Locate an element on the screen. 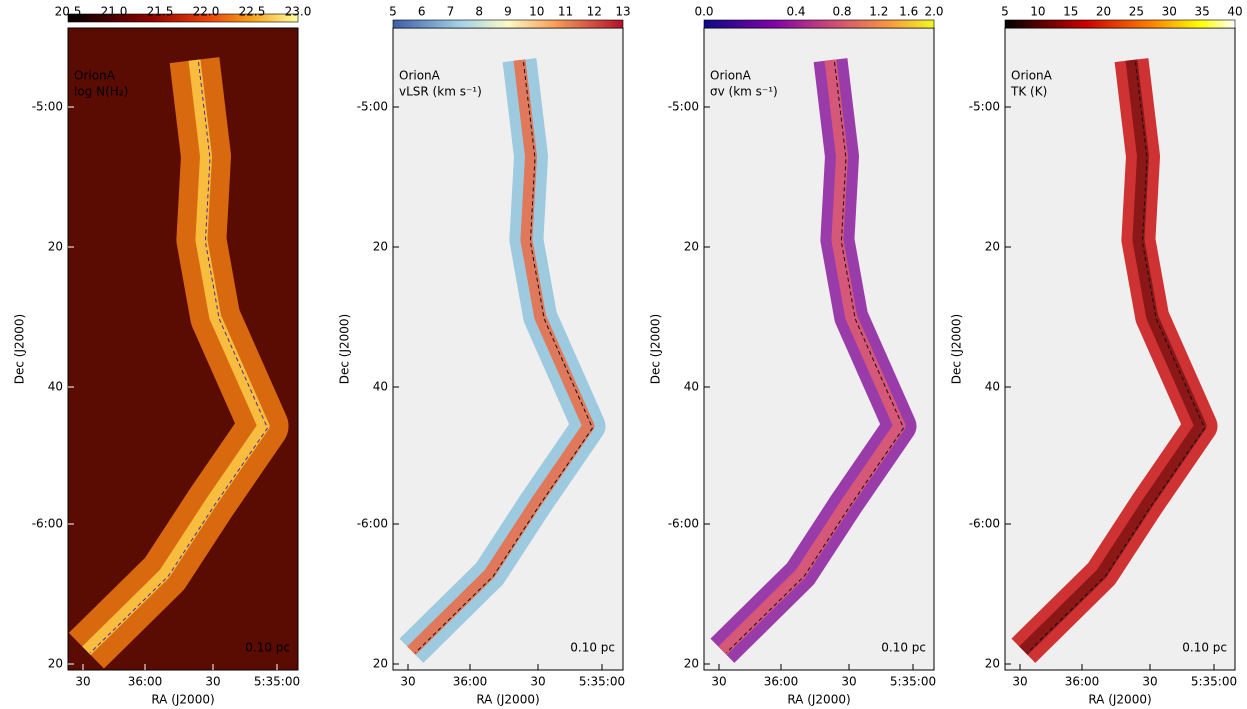  quantity-label: log N(H₂) is located at coordinates (101, 92).